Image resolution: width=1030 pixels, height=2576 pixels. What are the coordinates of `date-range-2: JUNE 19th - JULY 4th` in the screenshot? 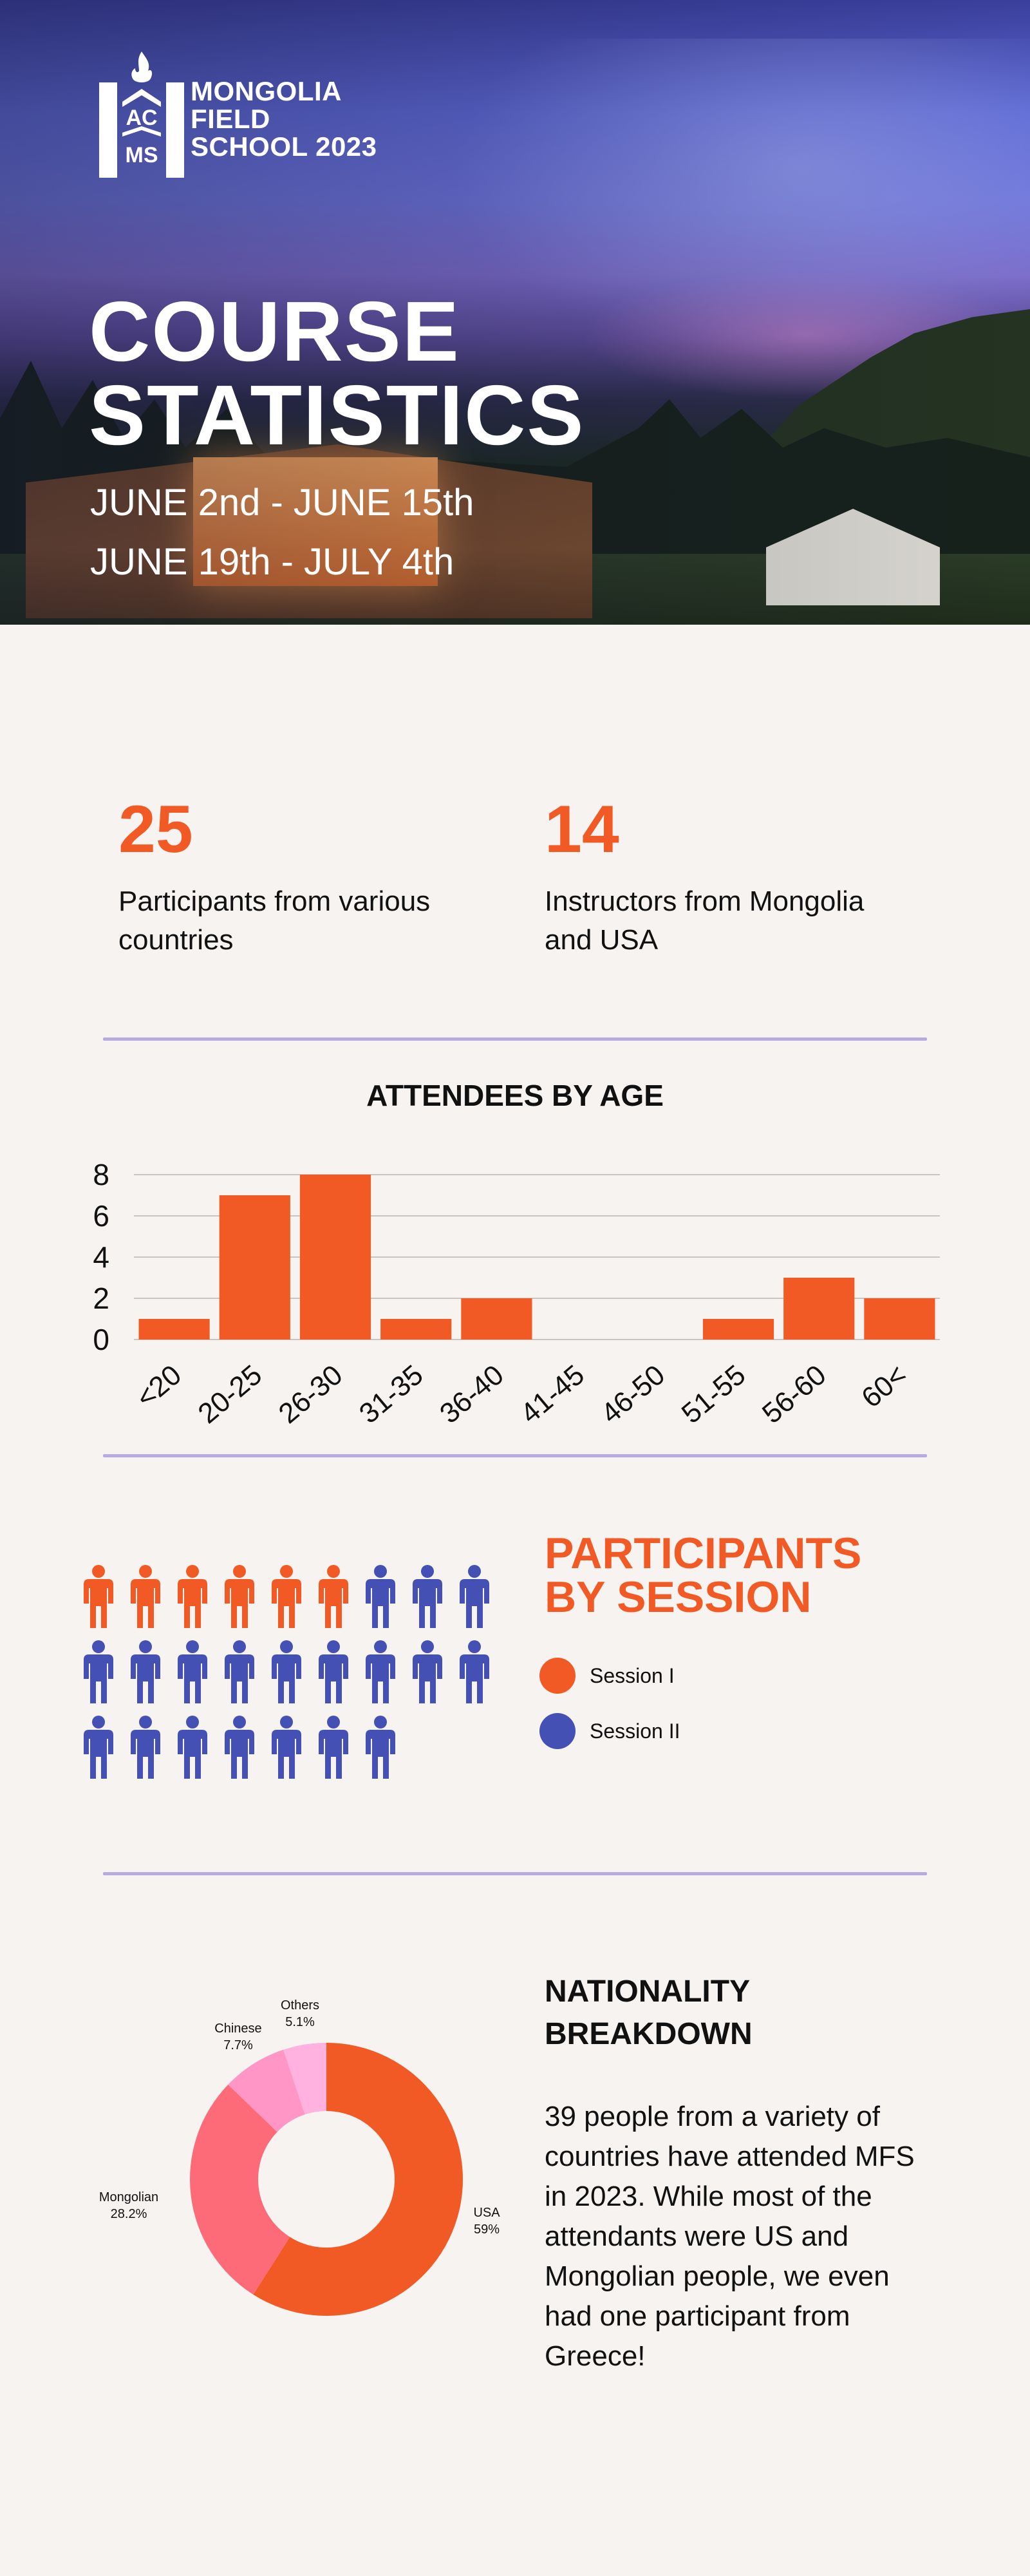 It's located at (272, 562).